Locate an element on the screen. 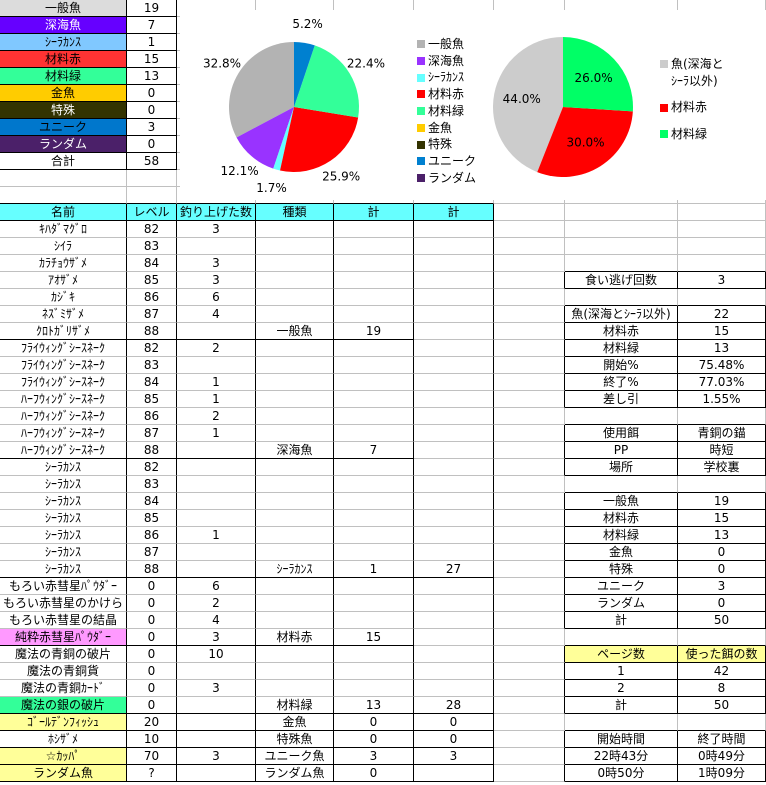  item-level: 83 is located at coordinates (152, 484).